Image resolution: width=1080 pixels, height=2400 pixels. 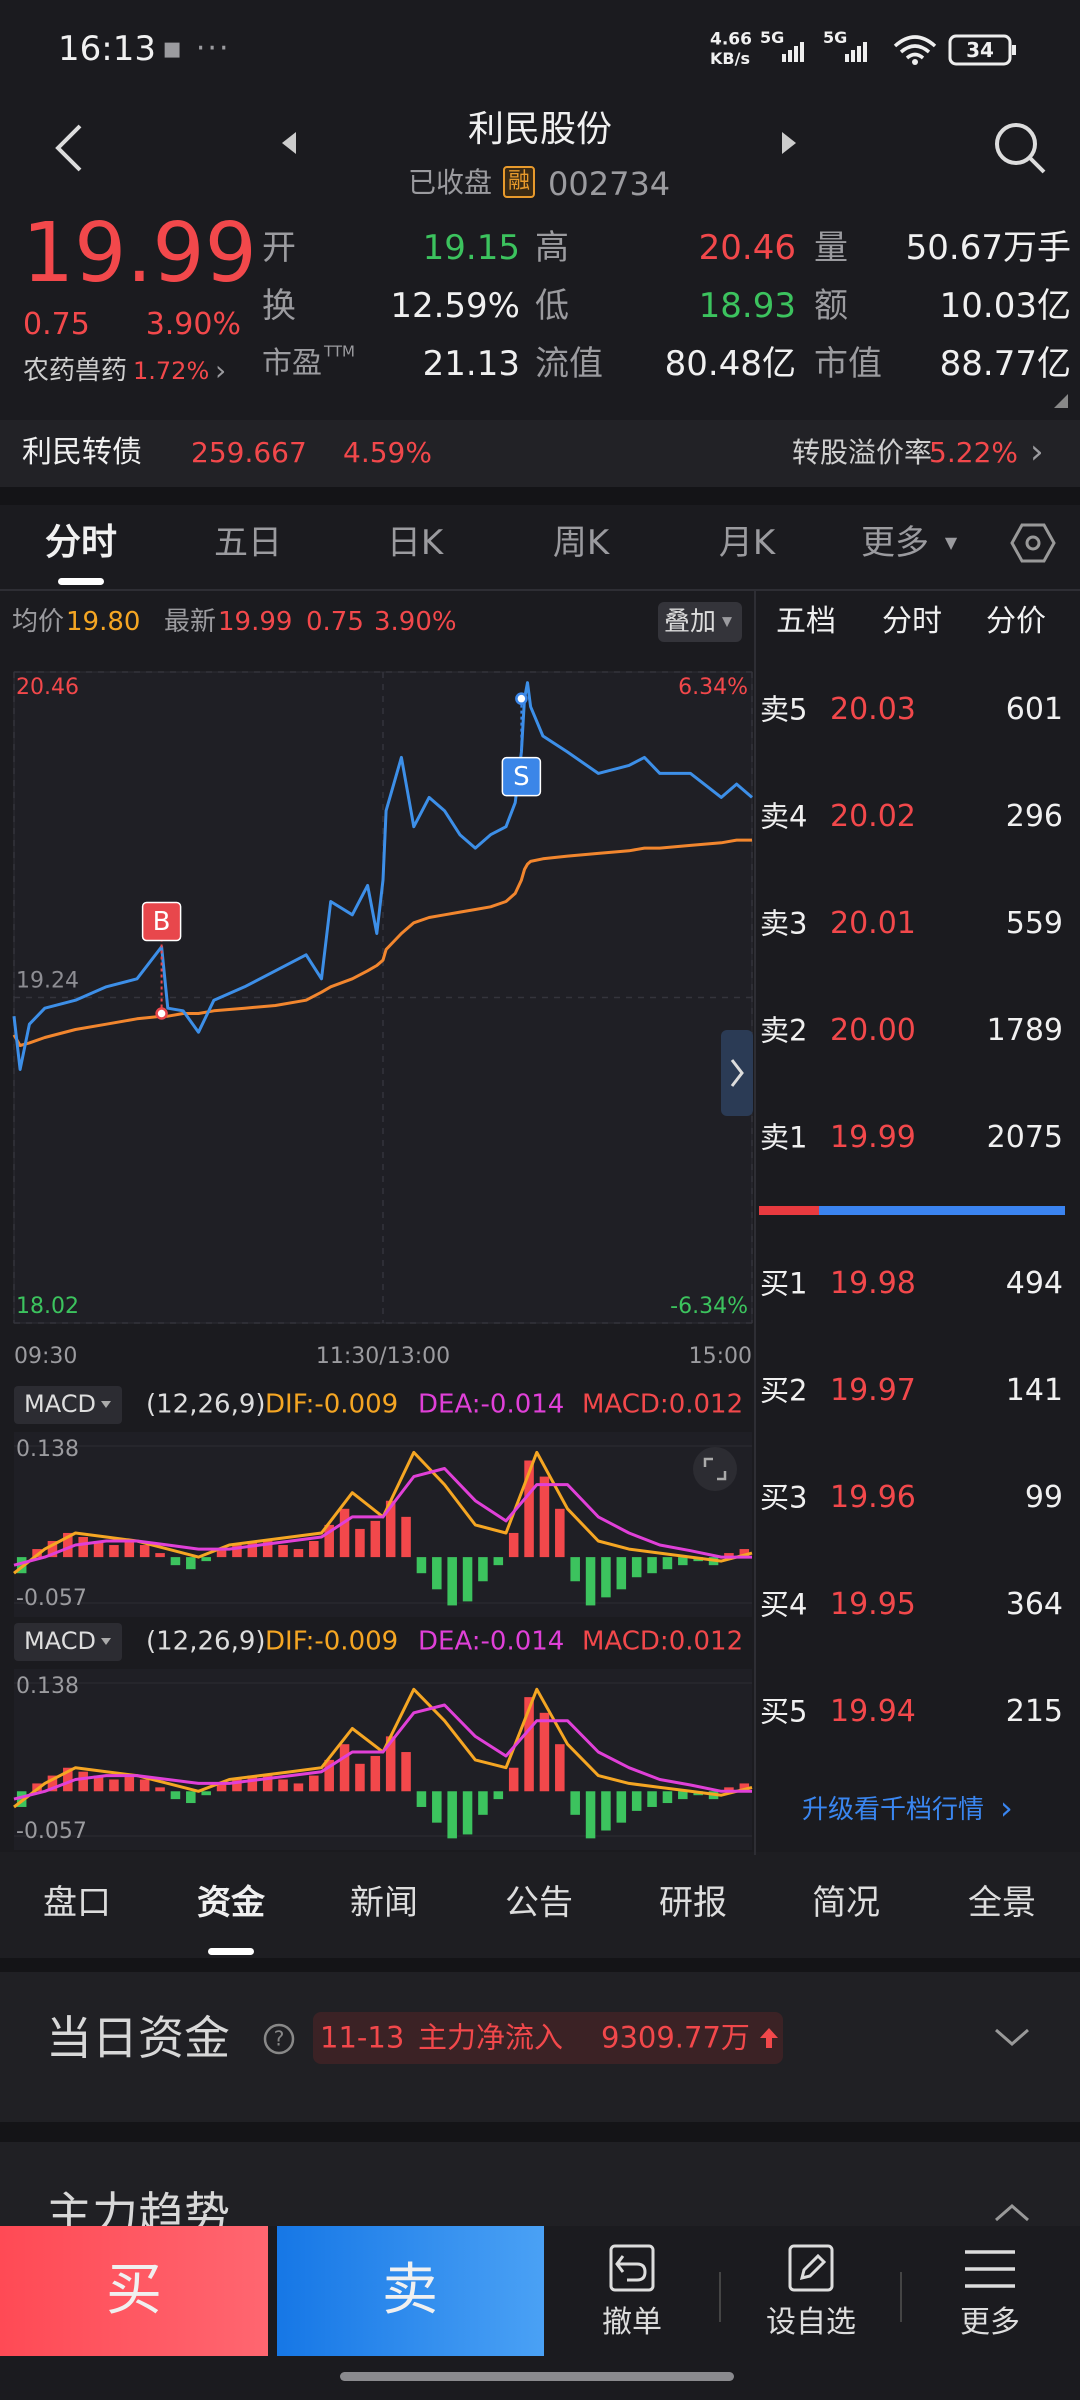 I want to click on sell-button, so click(x=410, y=2291).